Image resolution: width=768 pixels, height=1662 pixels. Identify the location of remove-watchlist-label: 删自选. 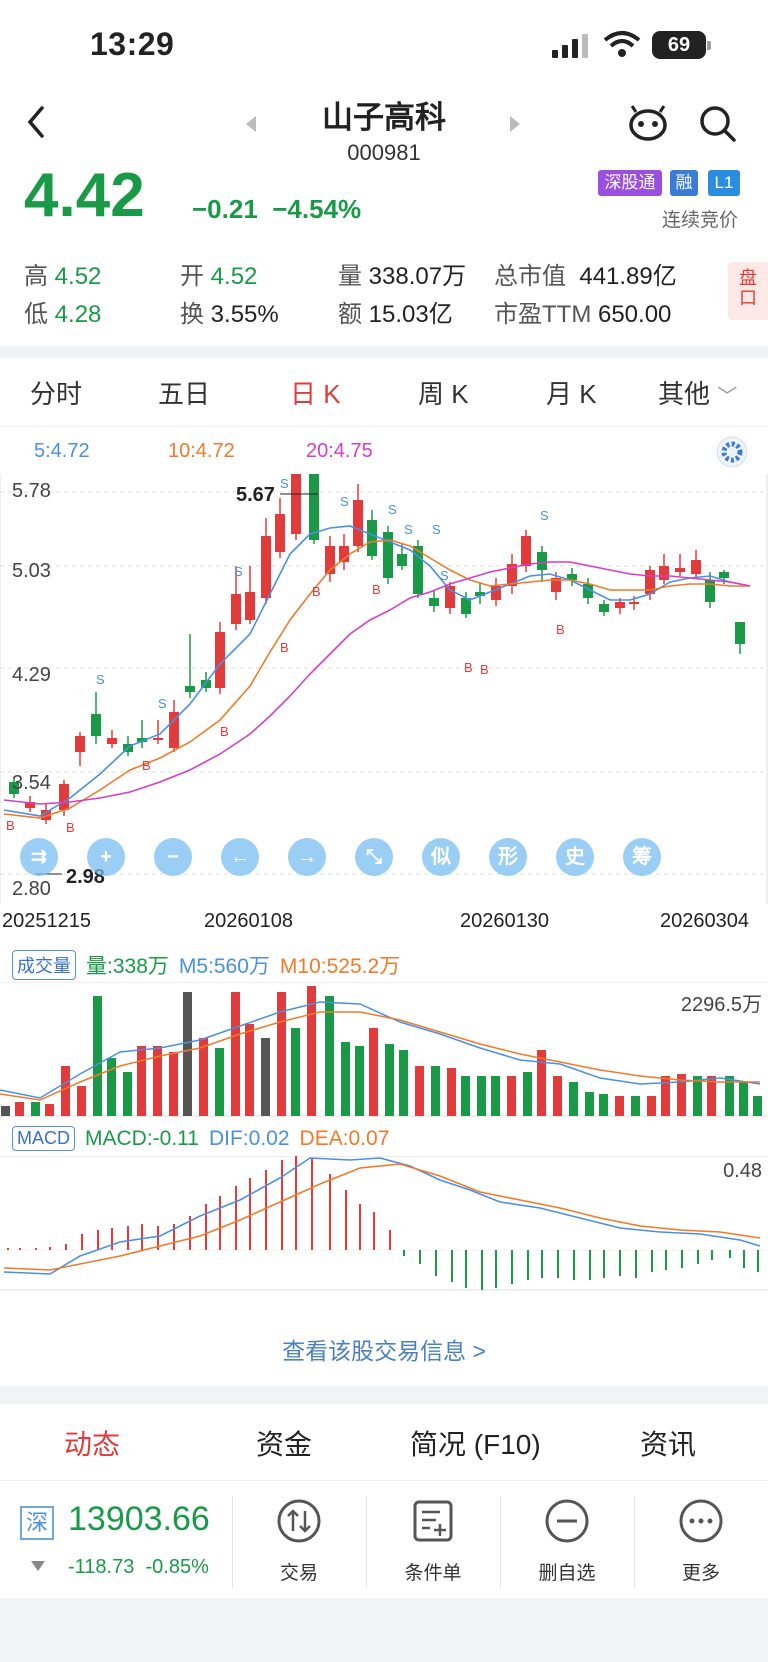
(567, 1573).